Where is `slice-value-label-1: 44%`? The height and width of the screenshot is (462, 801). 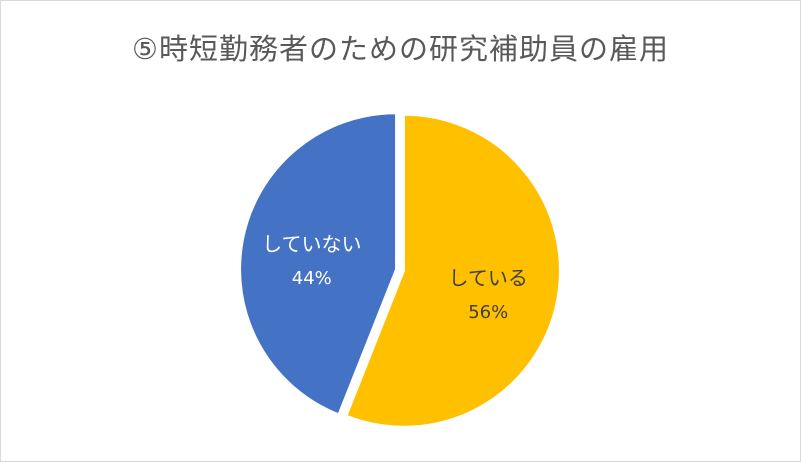
slice-value-label-1: 44% is located at coordinates (312, 278).